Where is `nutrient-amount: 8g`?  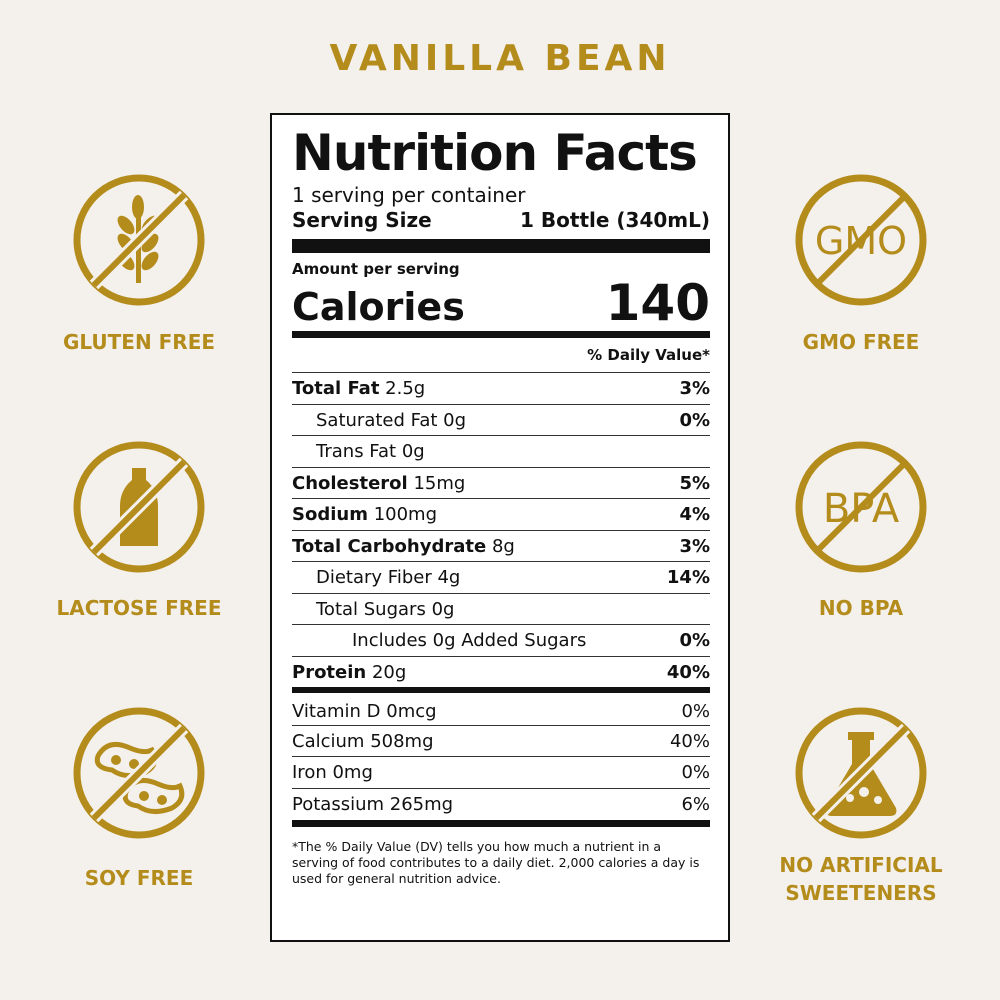
nutrient-amount: 8g is located at coordinates (503, 546).